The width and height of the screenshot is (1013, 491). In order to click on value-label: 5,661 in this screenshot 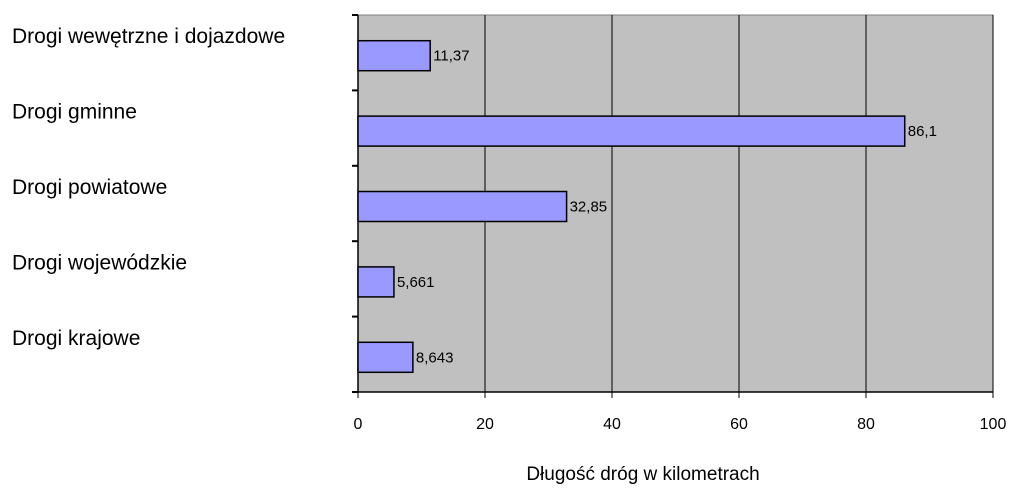, I will do `click(416, 282)`.